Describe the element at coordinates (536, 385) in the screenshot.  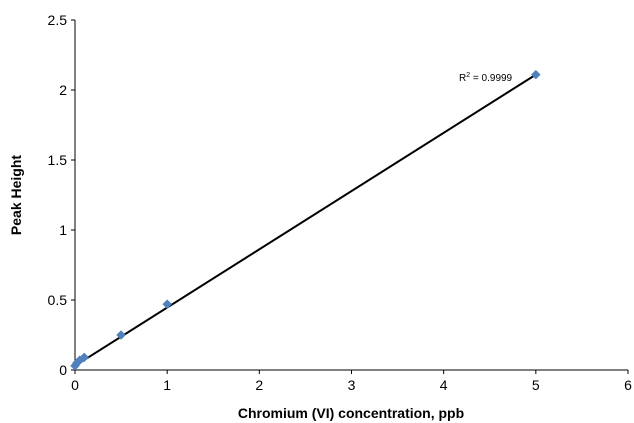
I see `x-tick-label: 5` at that location.